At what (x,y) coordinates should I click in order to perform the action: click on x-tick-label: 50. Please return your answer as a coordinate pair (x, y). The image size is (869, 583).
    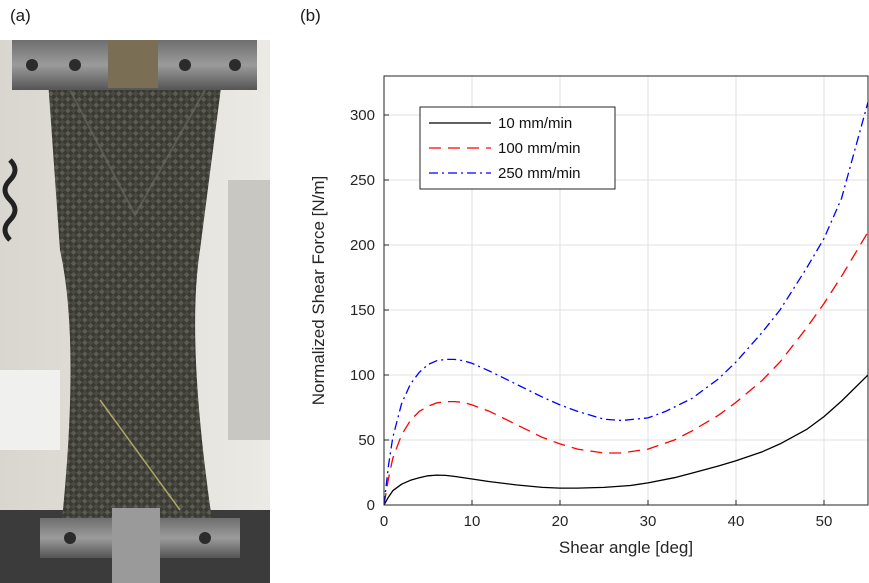
    Looking at the image, I should click on (824, 521).